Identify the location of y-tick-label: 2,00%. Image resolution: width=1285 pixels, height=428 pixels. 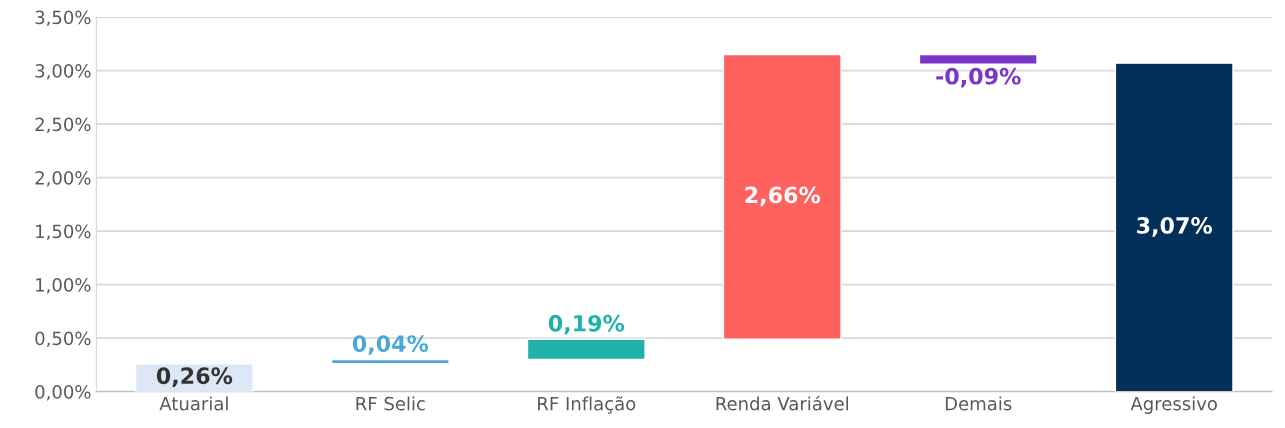
(63, 179).